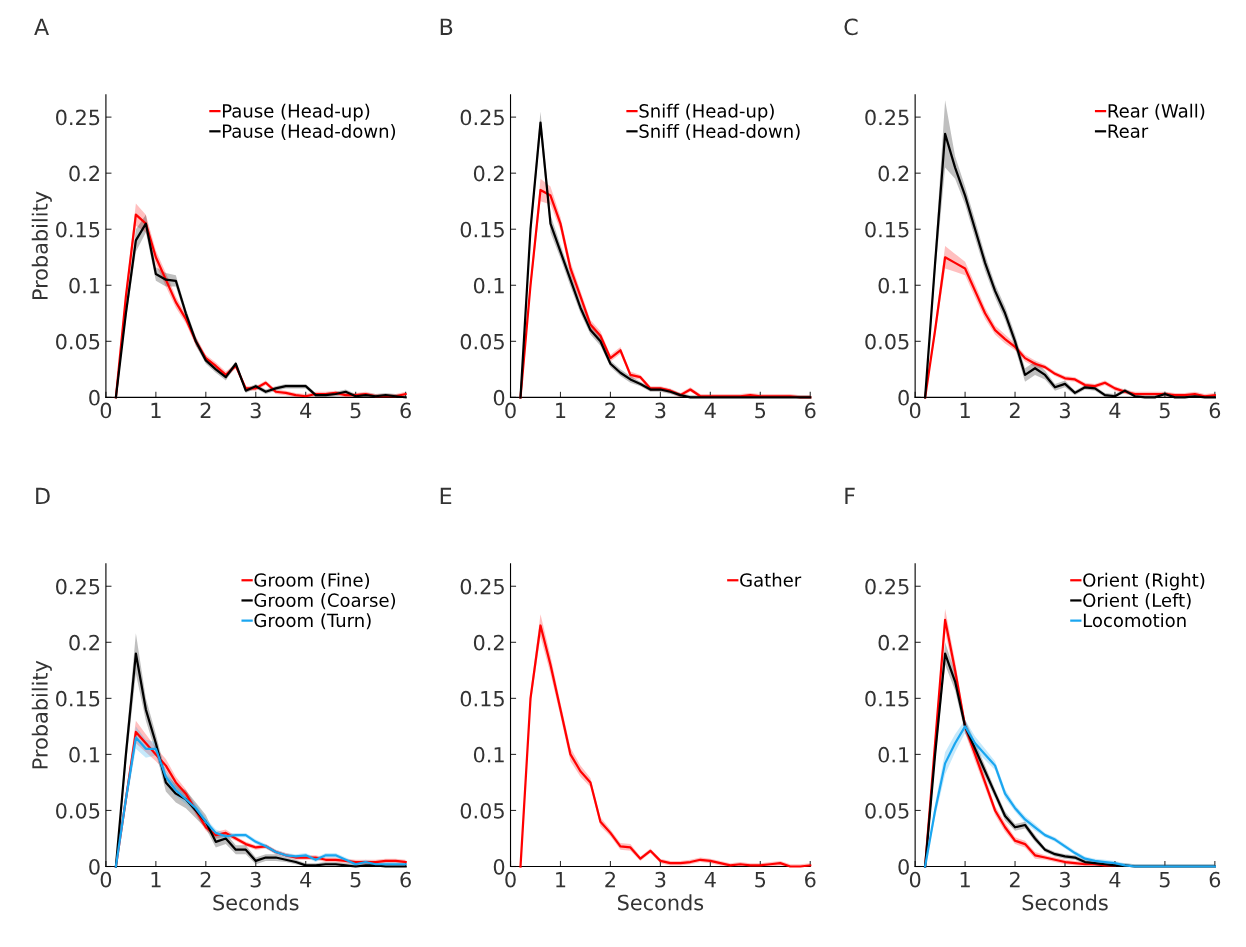 The image size is (1246, 947). I want to click on chart-title: A, so click(41, 26).